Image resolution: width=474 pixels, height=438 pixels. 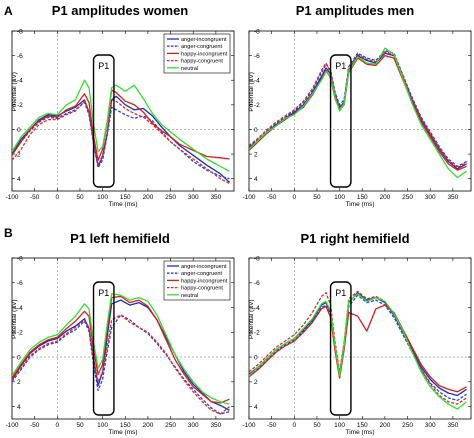 What do you see at coordinates (120, 10) in the screenshot?
I see `chart-1-title: P1 amplitudes women` at bounding box center [120, 10].